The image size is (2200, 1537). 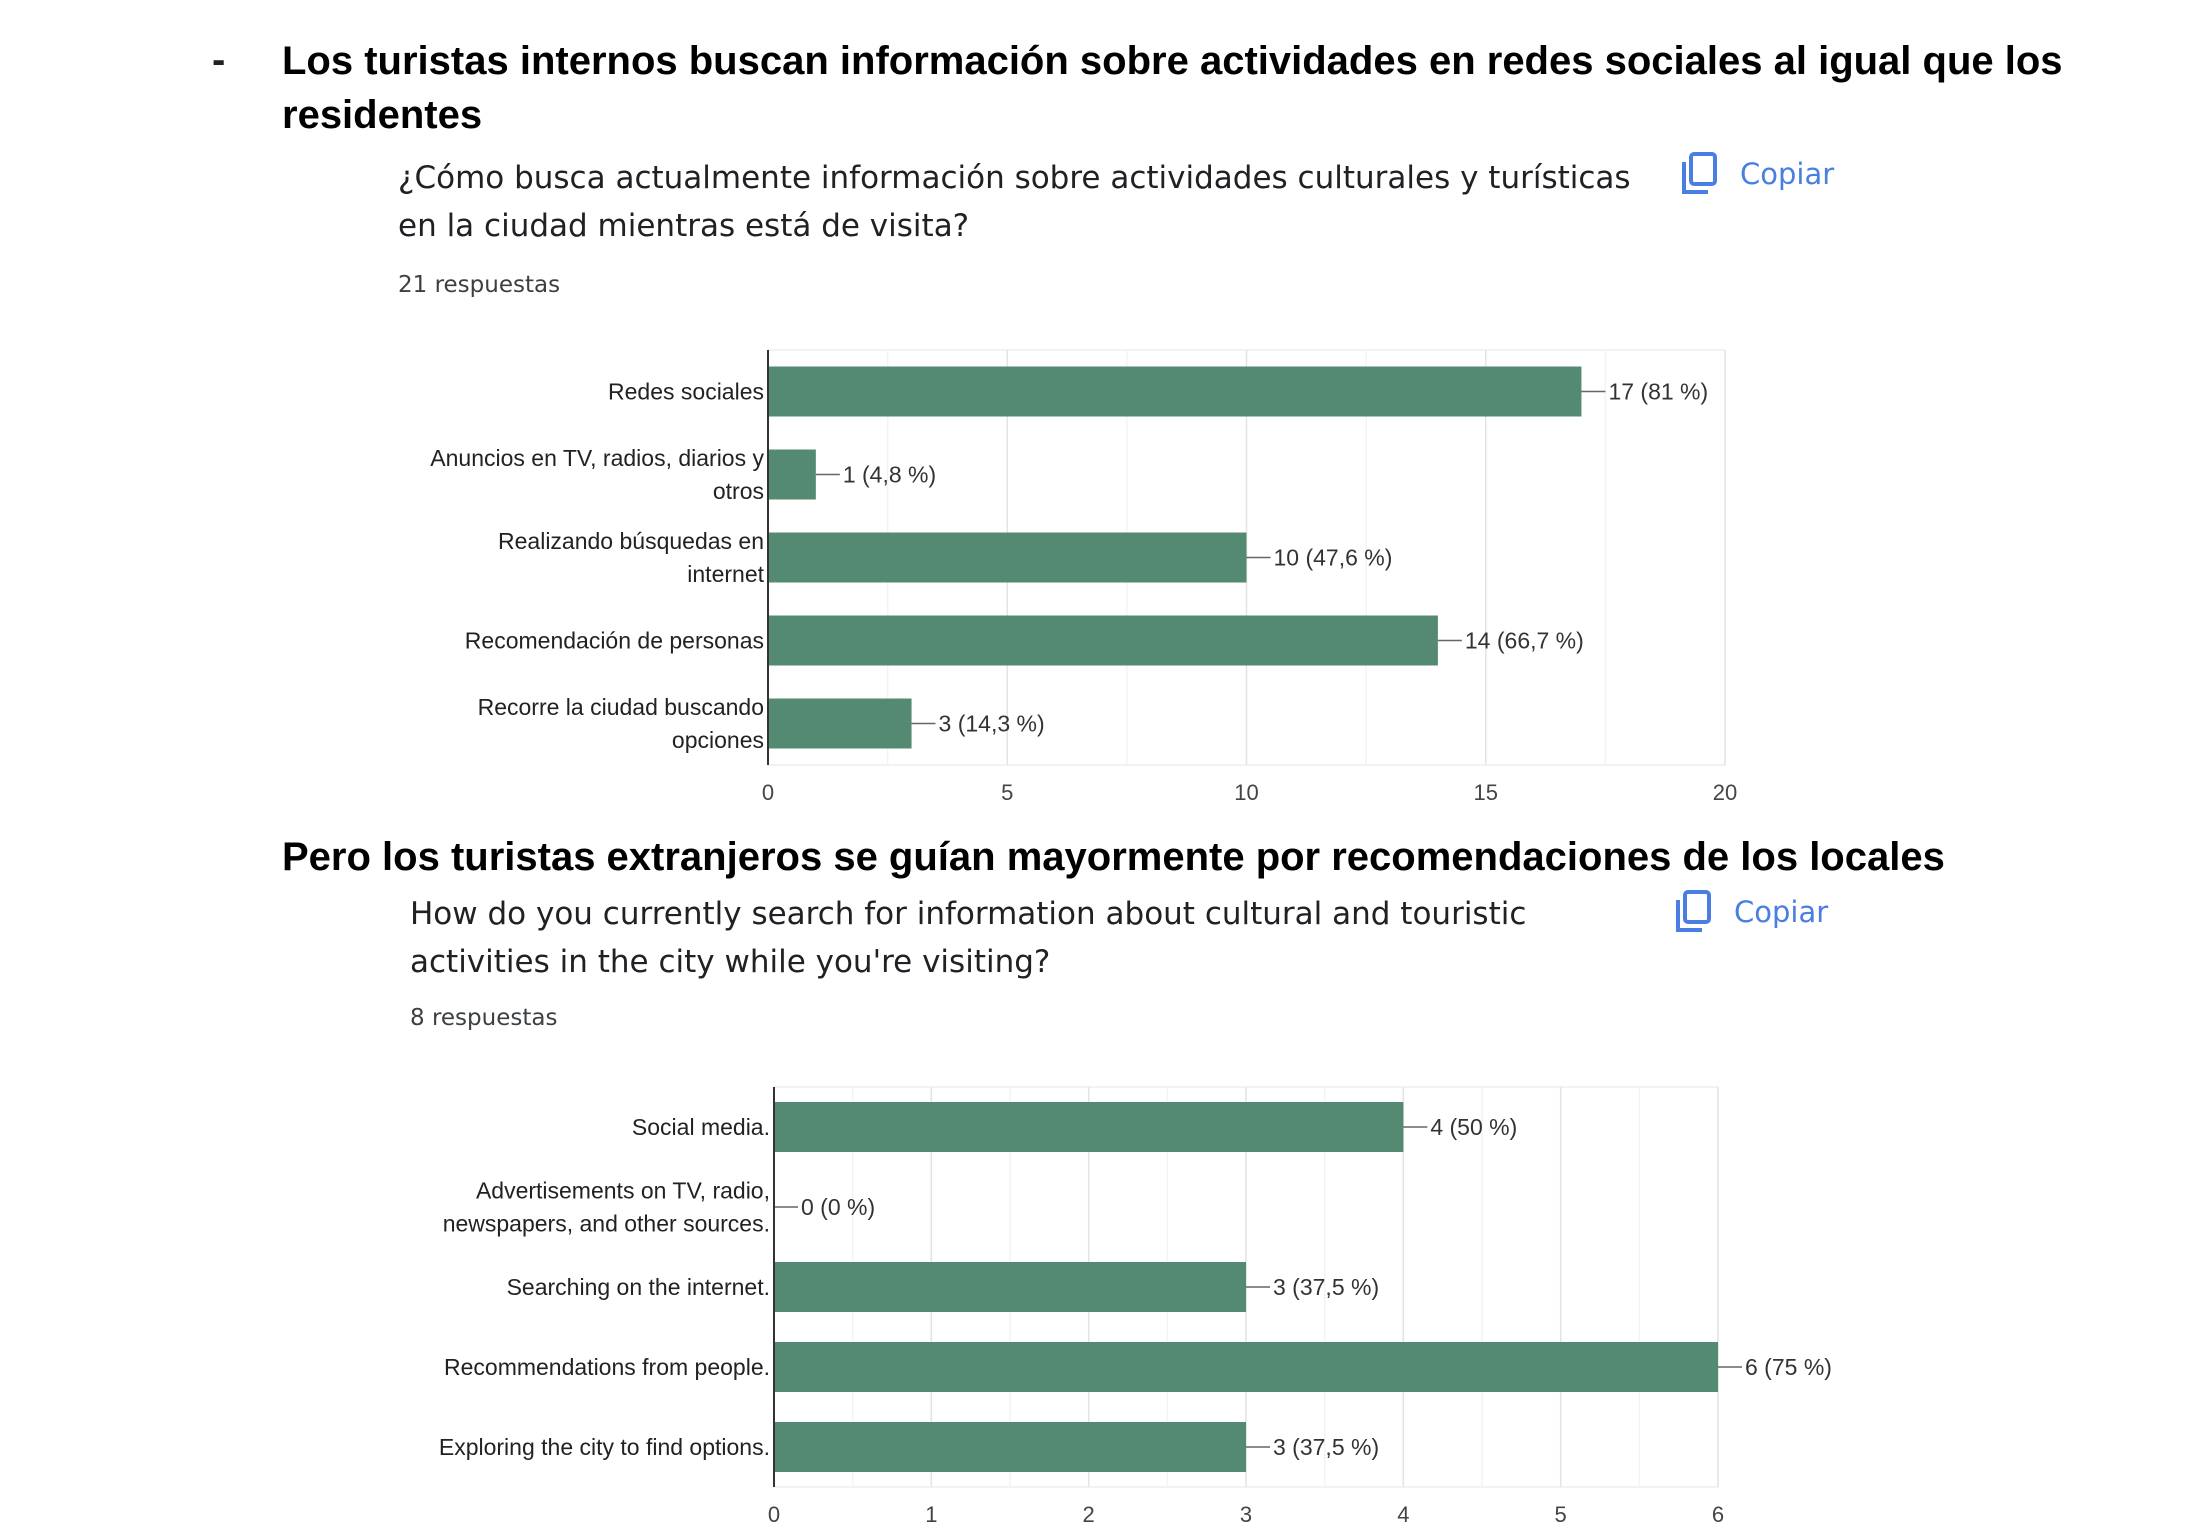 I want to click on category-label: internet, so click(x=725, y=574).